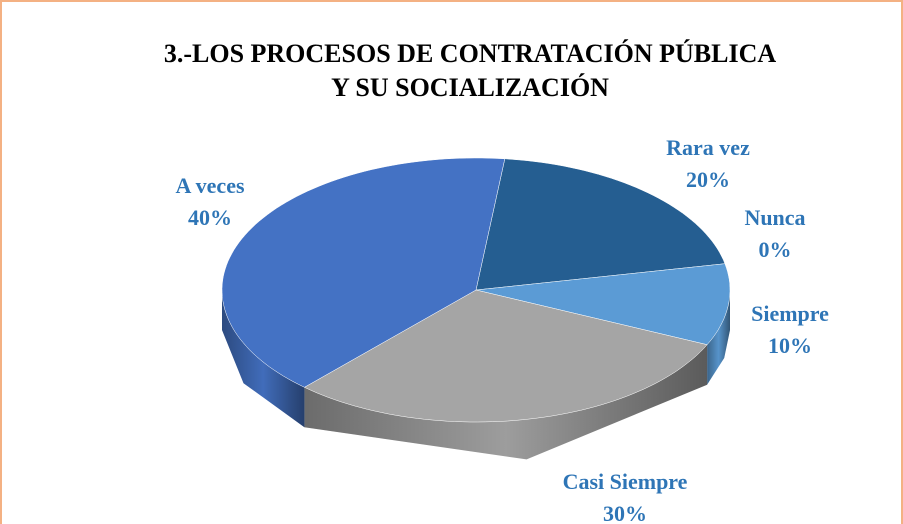 The width and height of the screenshot is (903, 524). What do you see at coordinates (708, 147) in the screenshot?
I see `category-label: Rara vez` at bounding box center [708, 147].